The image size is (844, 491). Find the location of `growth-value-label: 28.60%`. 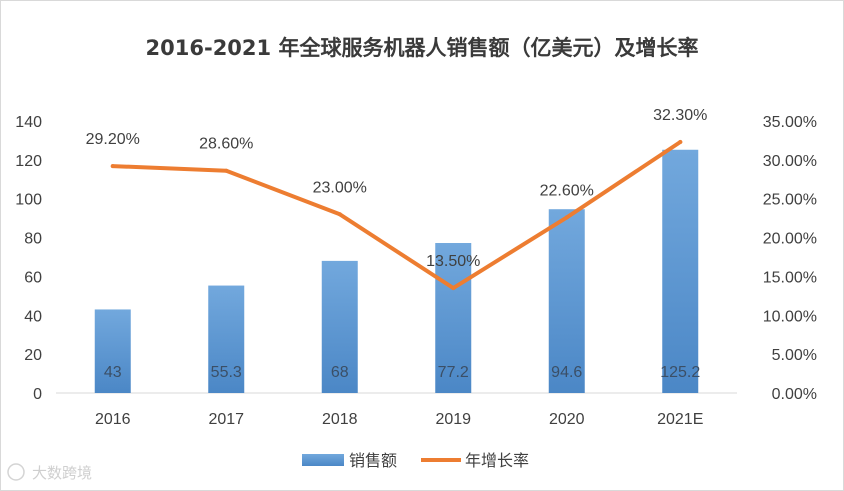

growth-value-label: 28.60% is located at coordinates (226, 144).